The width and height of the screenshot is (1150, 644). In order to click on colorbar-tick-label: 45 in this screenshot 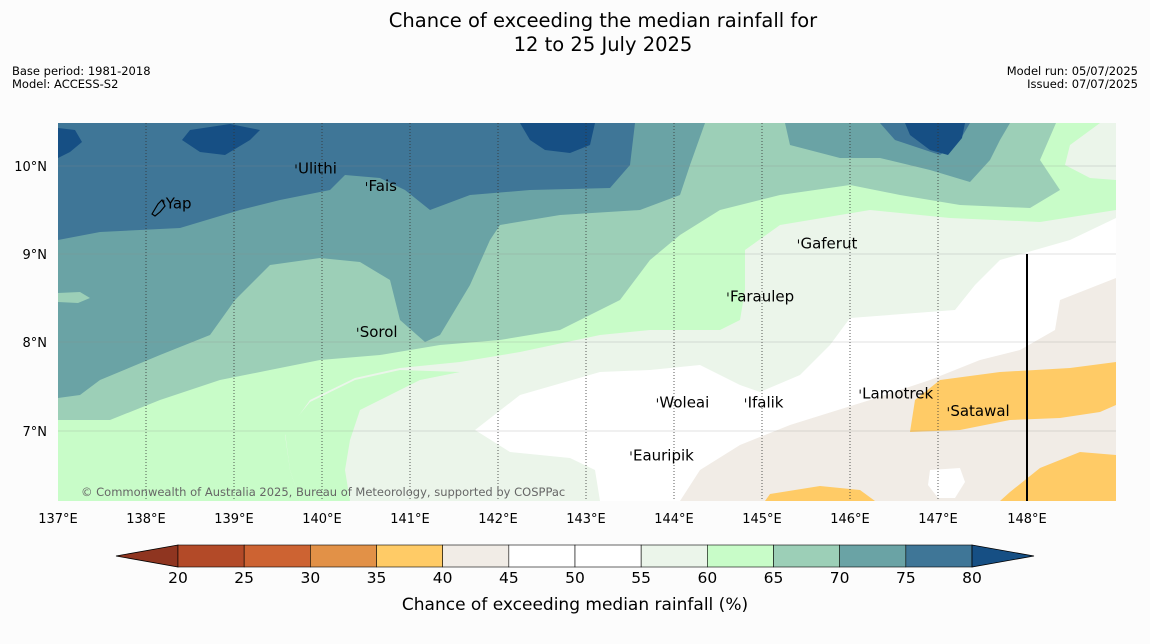, I will do `click(509, 578)`.